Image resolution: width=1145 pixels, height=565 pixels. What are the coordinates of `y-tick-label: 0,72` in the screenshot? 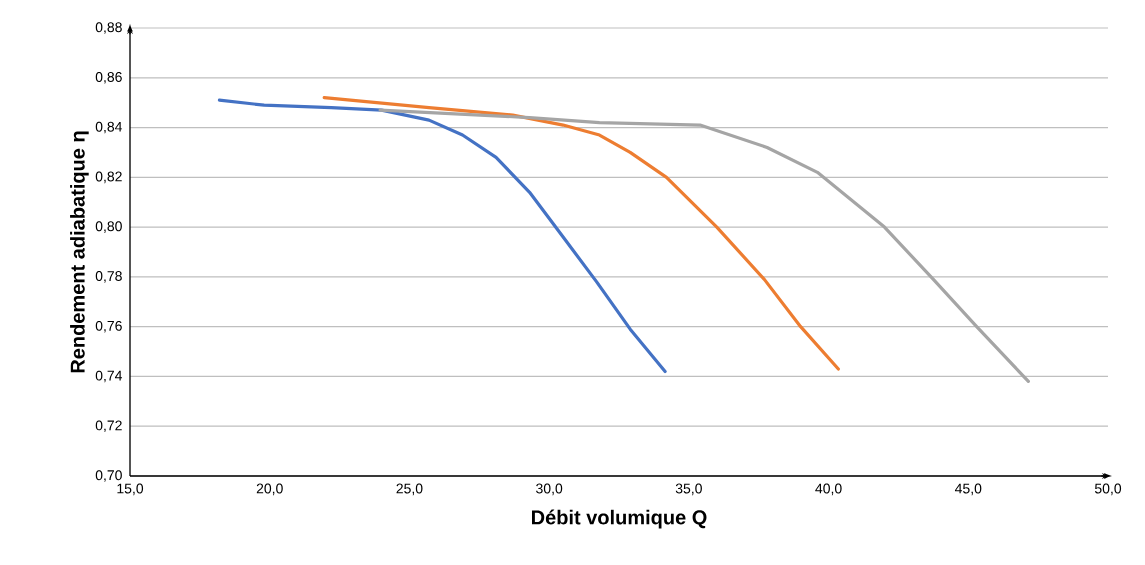 It's located at (108, 426).